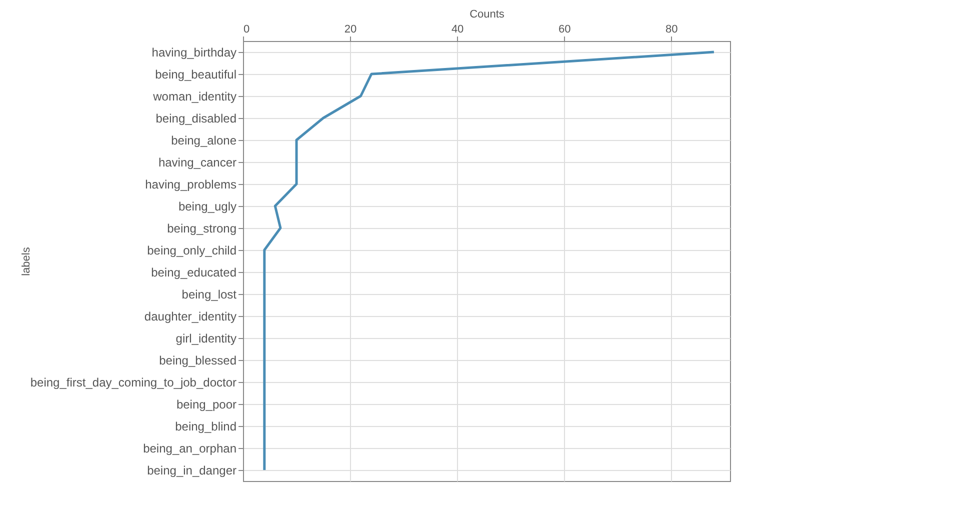 This screenshot has height=511, width=978. Describe the element at coordinates (247, 30) in the screenshot. I see `x-tick-label: 0` at that location.